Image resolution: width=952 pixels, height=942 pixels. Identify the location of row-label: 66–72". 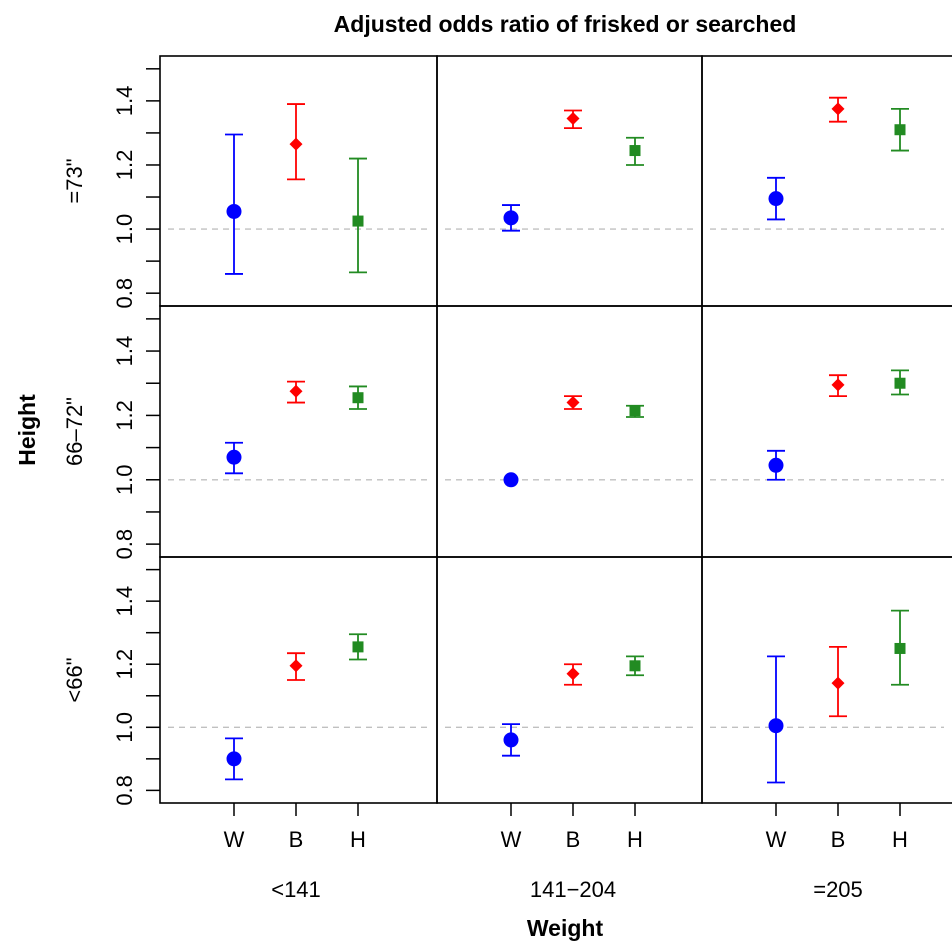
(74, 431).